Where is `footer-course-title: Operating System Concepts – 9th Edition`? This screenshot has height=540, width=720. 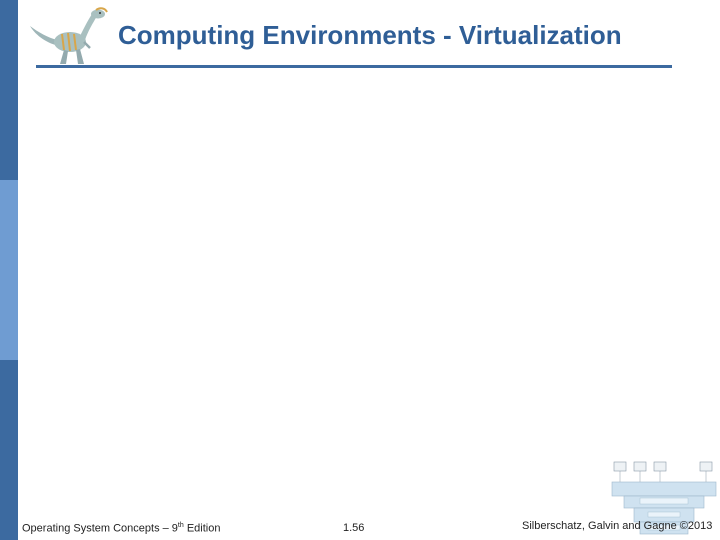 footer-course-title: Operating System Concepts – 9th Edition is located at coordinates (121, 528).